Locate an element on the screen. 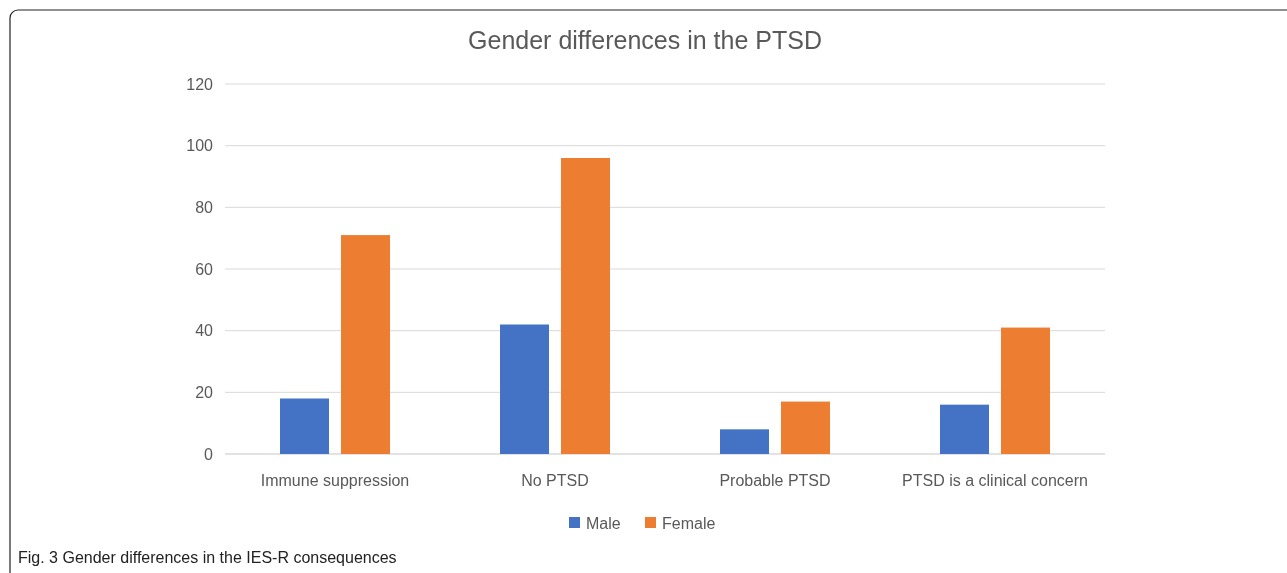 This screenshot has height=573, width=1287. y-tick-label: 120 is located at coordinates (200, 84).